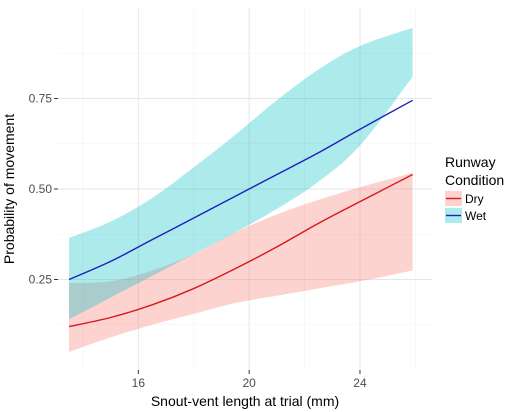 The image size is (510, 412). I want to click on x-tick-label: 20, so click(249, 383).